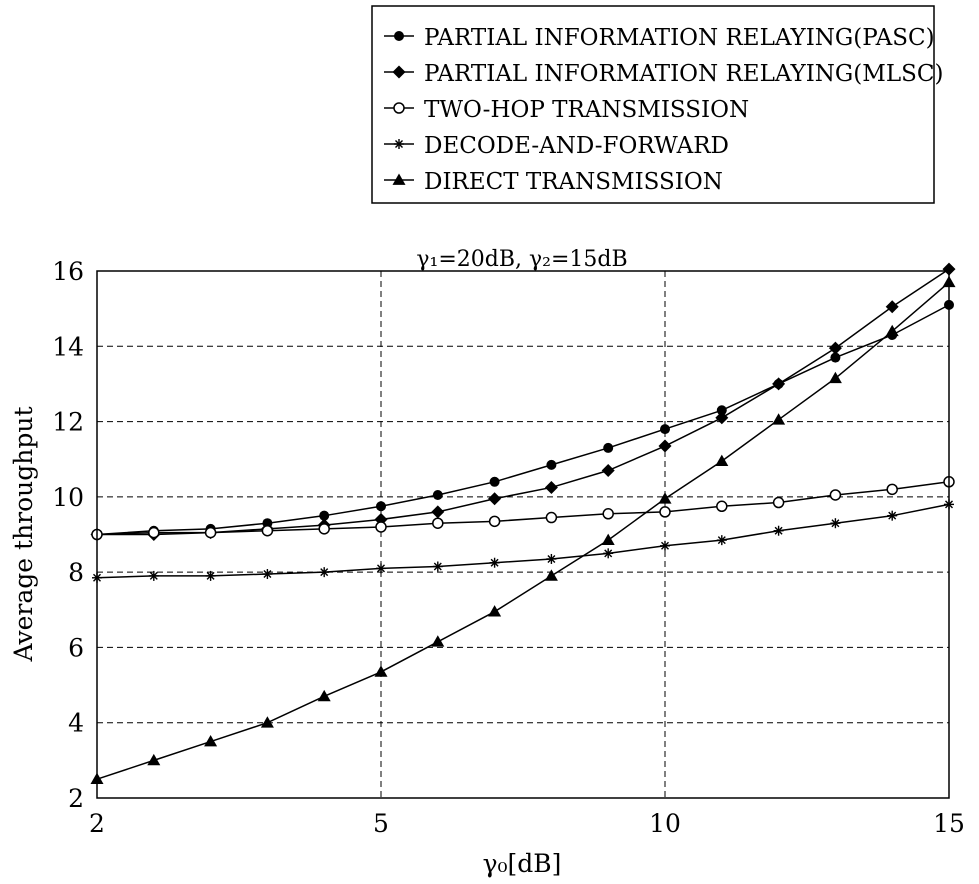  What do you see at coordinates (68, 422) in the screenshot?
I see `y-tick-label: 12` at bounding box center [68, 422].